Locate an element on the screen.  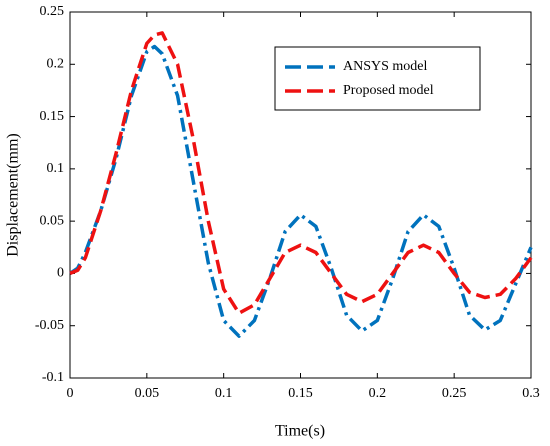
y-tick-label: -0.1 is located at coordinates (53, 377).